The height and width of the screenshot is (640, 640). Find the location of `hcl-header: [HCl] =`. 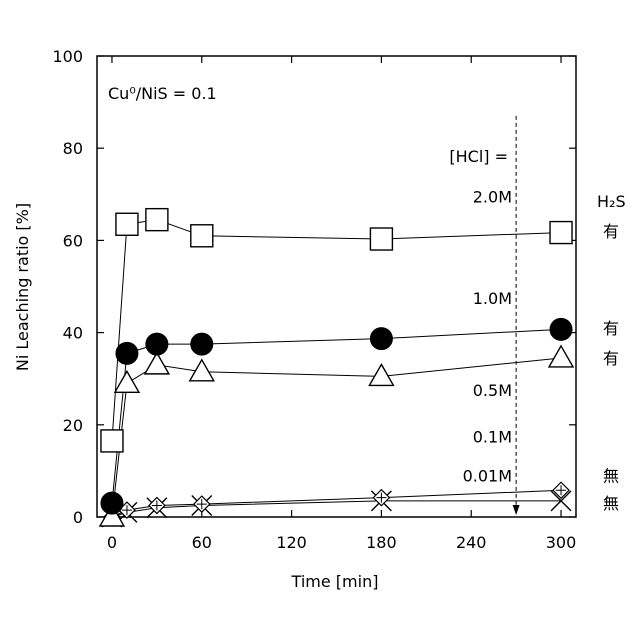

hcl-header: [HCl] = is located at coordinates (478, 156).